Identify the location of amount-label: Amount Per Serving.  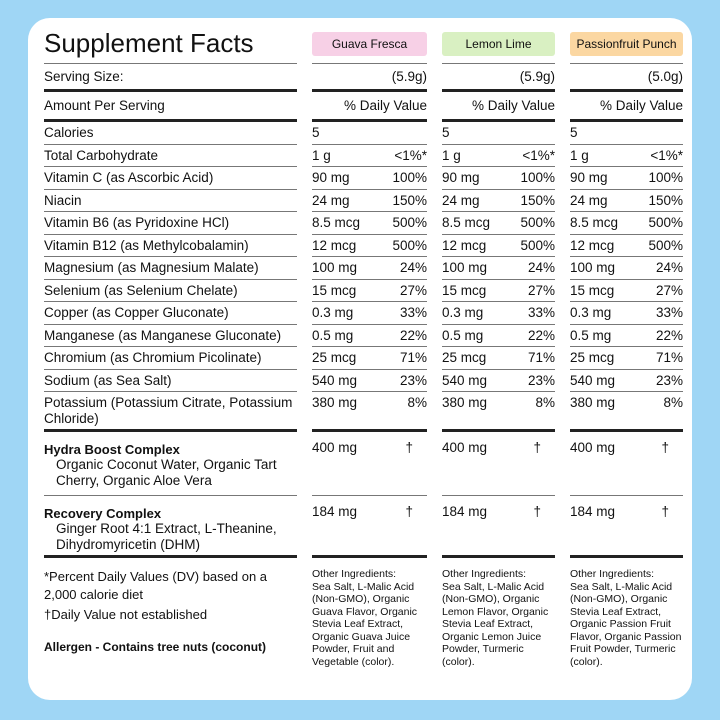
(170, 107).